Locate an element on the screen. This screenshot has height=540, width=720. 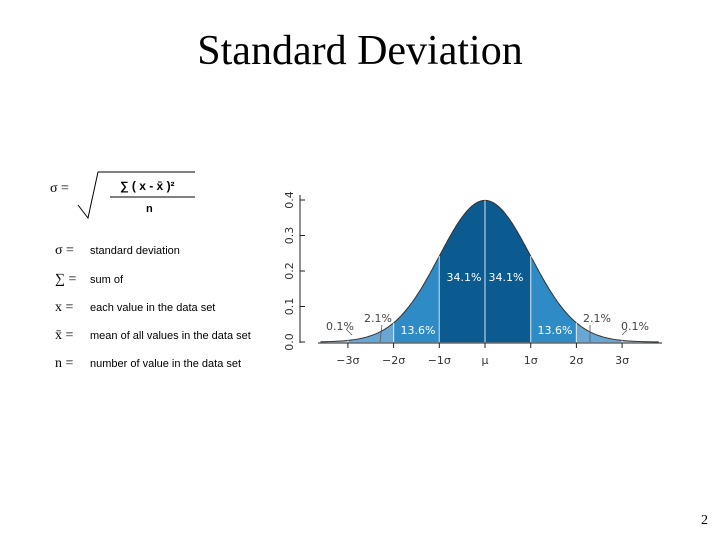
formula-lhs: σ = is located at coordinates (59, 188).